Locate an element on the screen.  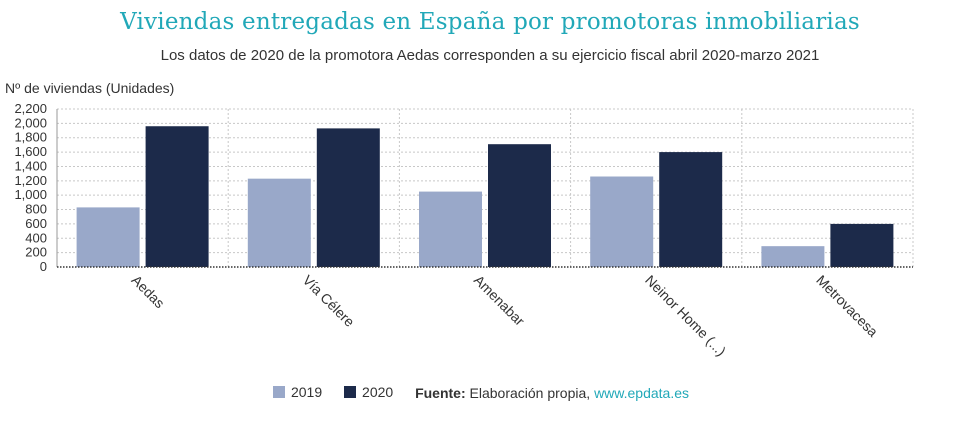
x-tick-label: Amenabar is located at coordinates (499, 300).